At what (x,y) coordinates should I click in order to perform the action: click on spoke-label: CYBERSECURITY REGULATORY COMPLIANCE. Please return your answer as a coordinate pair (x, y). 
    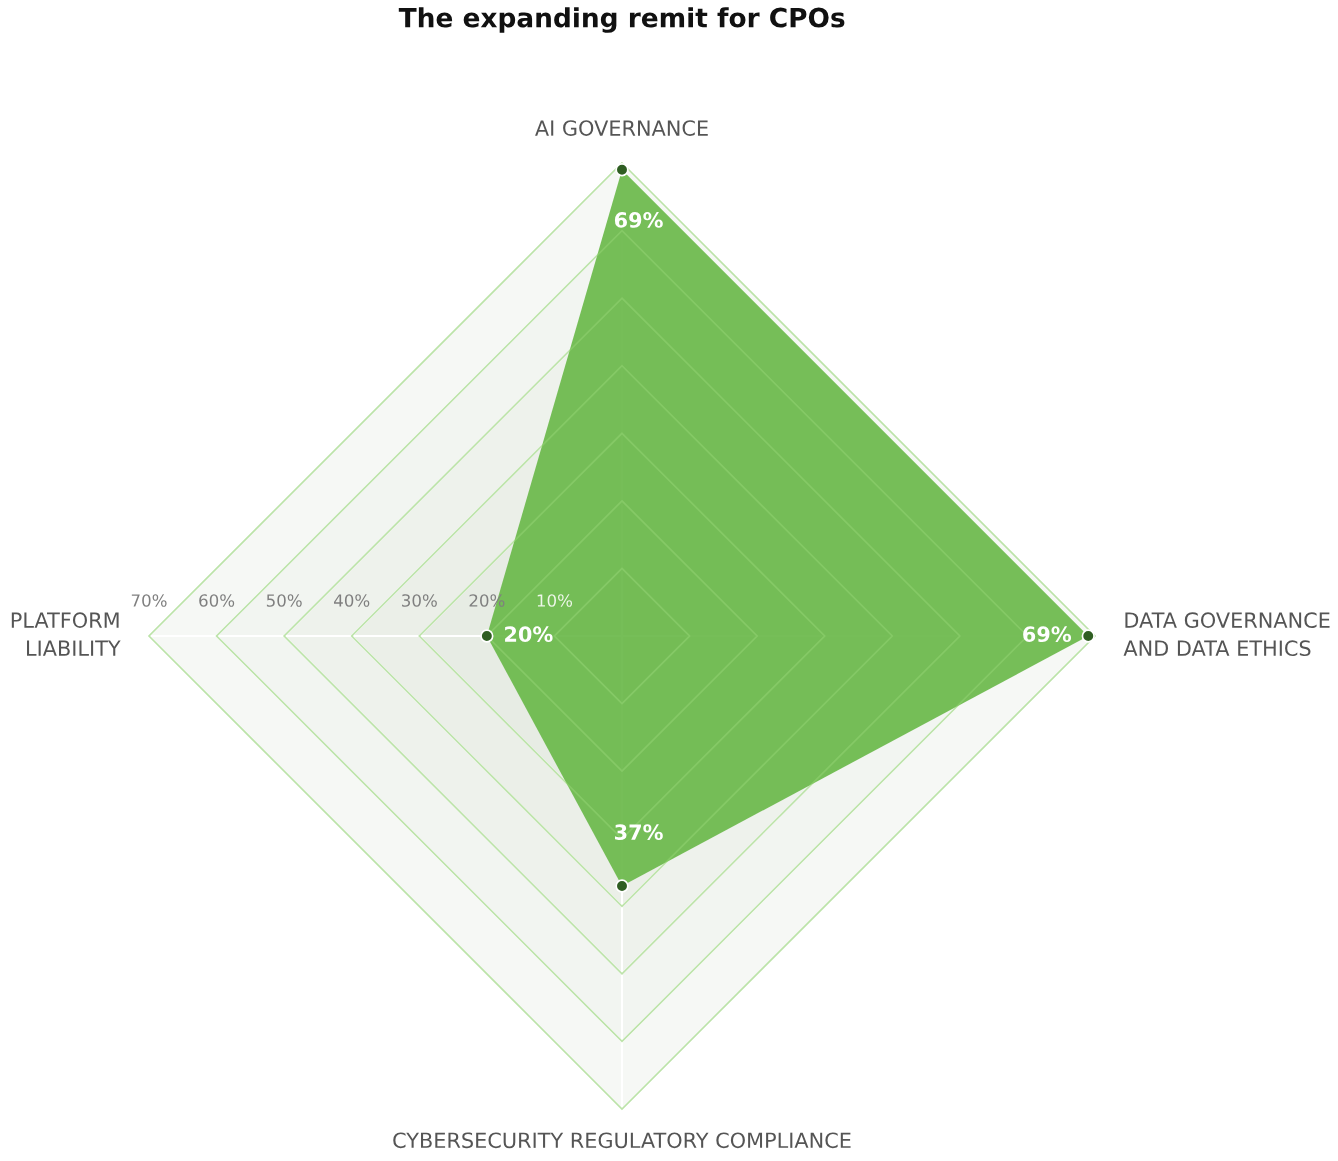
    Looking at the image, I should click on (622, 1140).